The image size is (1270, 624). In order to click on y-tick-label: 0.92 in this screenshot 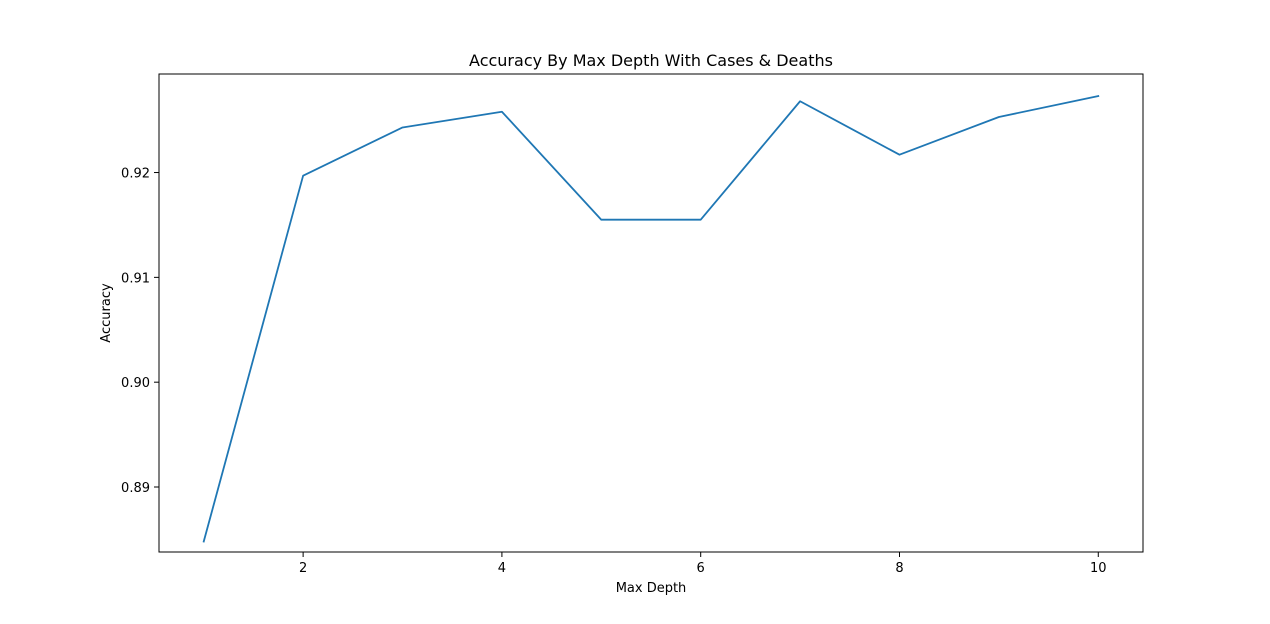, I will do `click(135, 174)`.